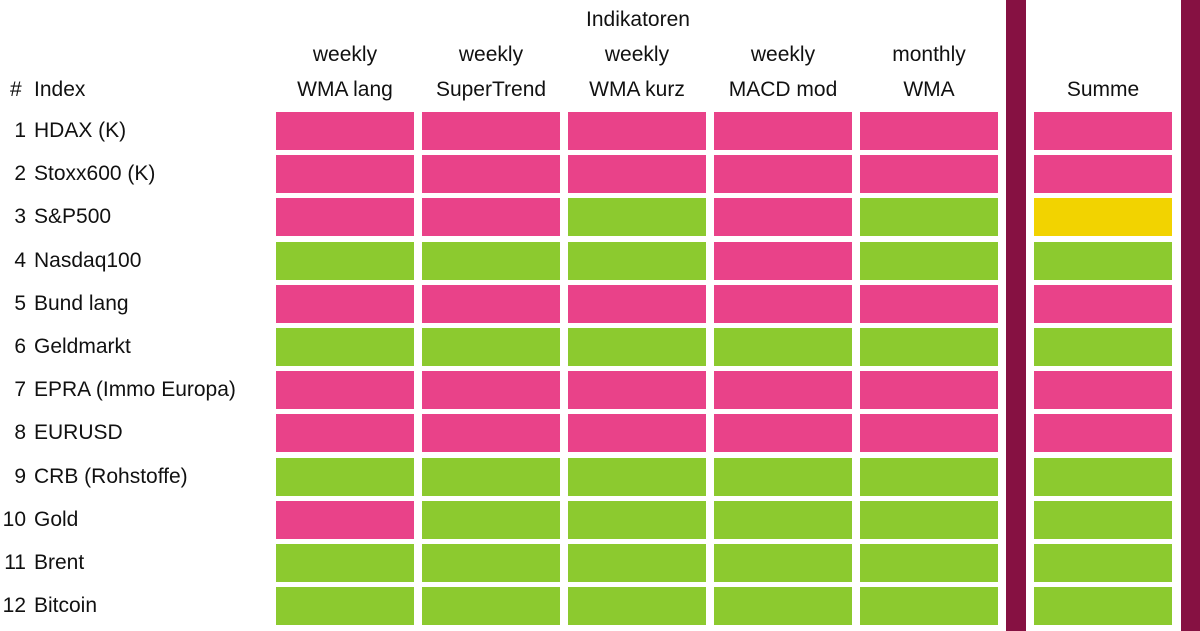 This screenshot has width=1200, height=631. I want to click on indicator-header-period: monthly, so click(929, 54).